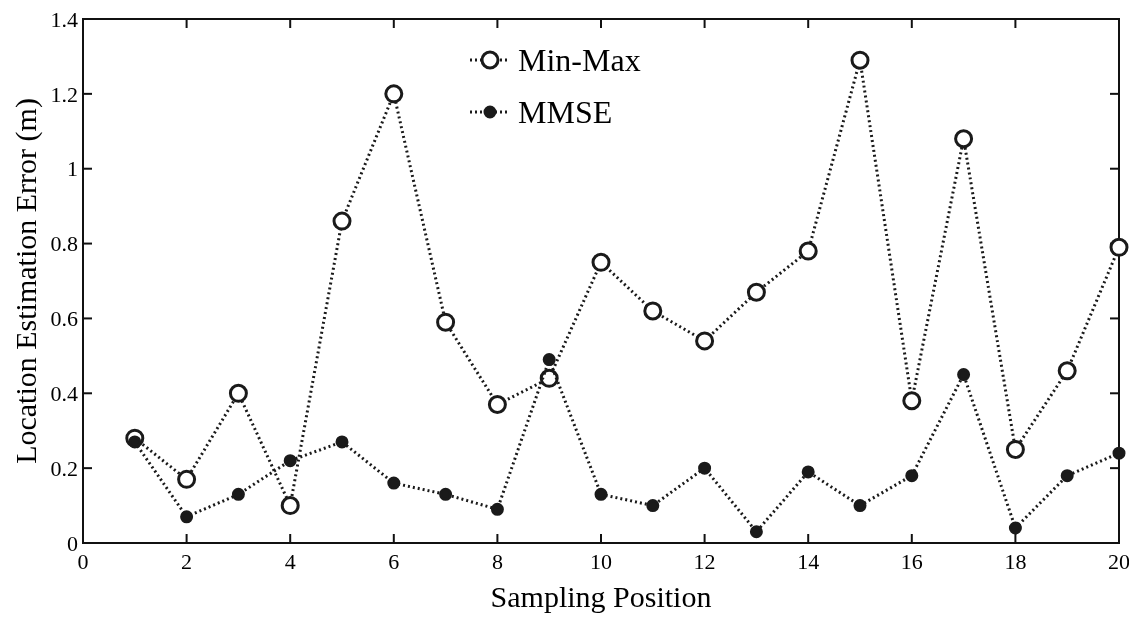 This screenshot has height=617, width=1129. I want to click on x-tick-label: 20, so click(1118, 561).